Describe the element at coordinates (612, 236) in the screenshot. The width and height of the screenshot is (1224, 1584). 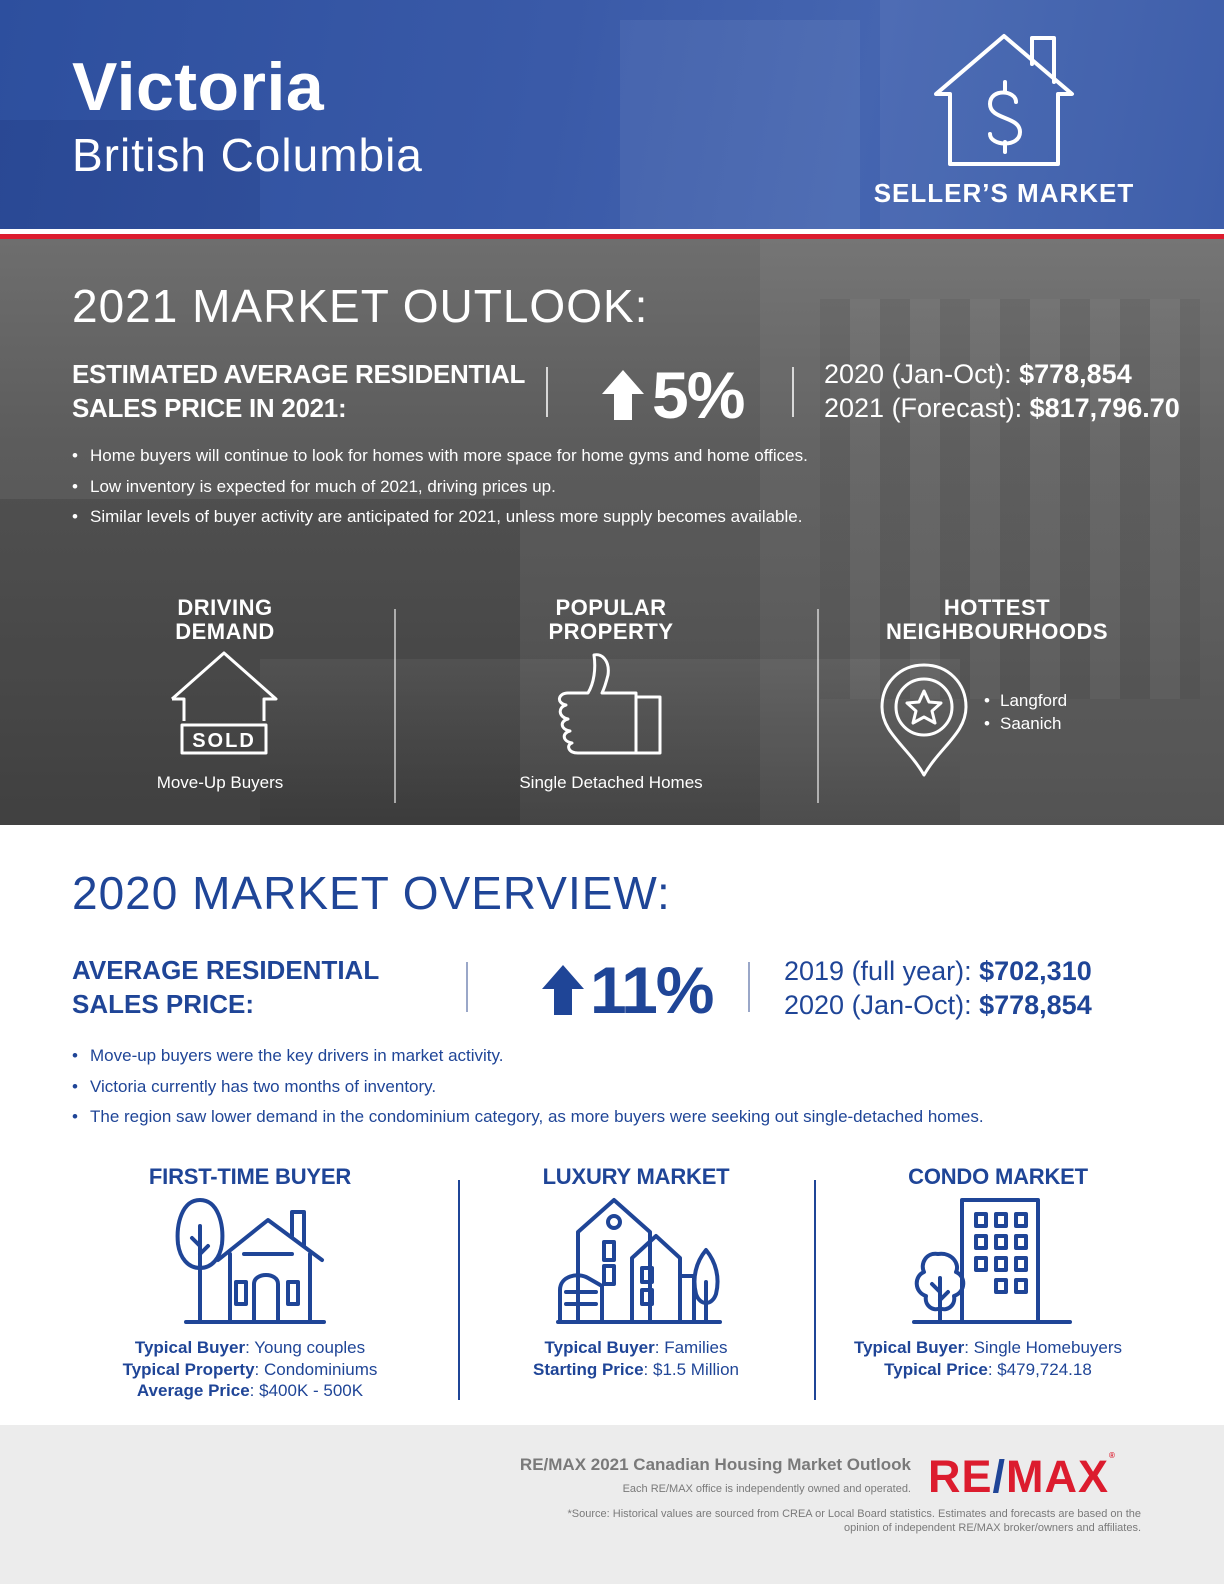
I see `divider-red` at that location.